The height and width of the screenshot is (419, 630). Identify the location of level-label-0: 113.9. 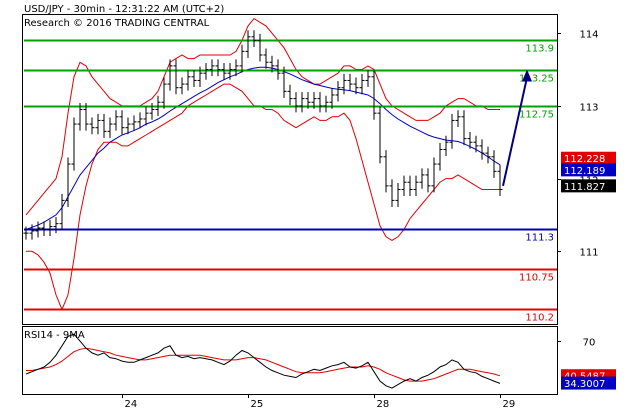
(539, 49).